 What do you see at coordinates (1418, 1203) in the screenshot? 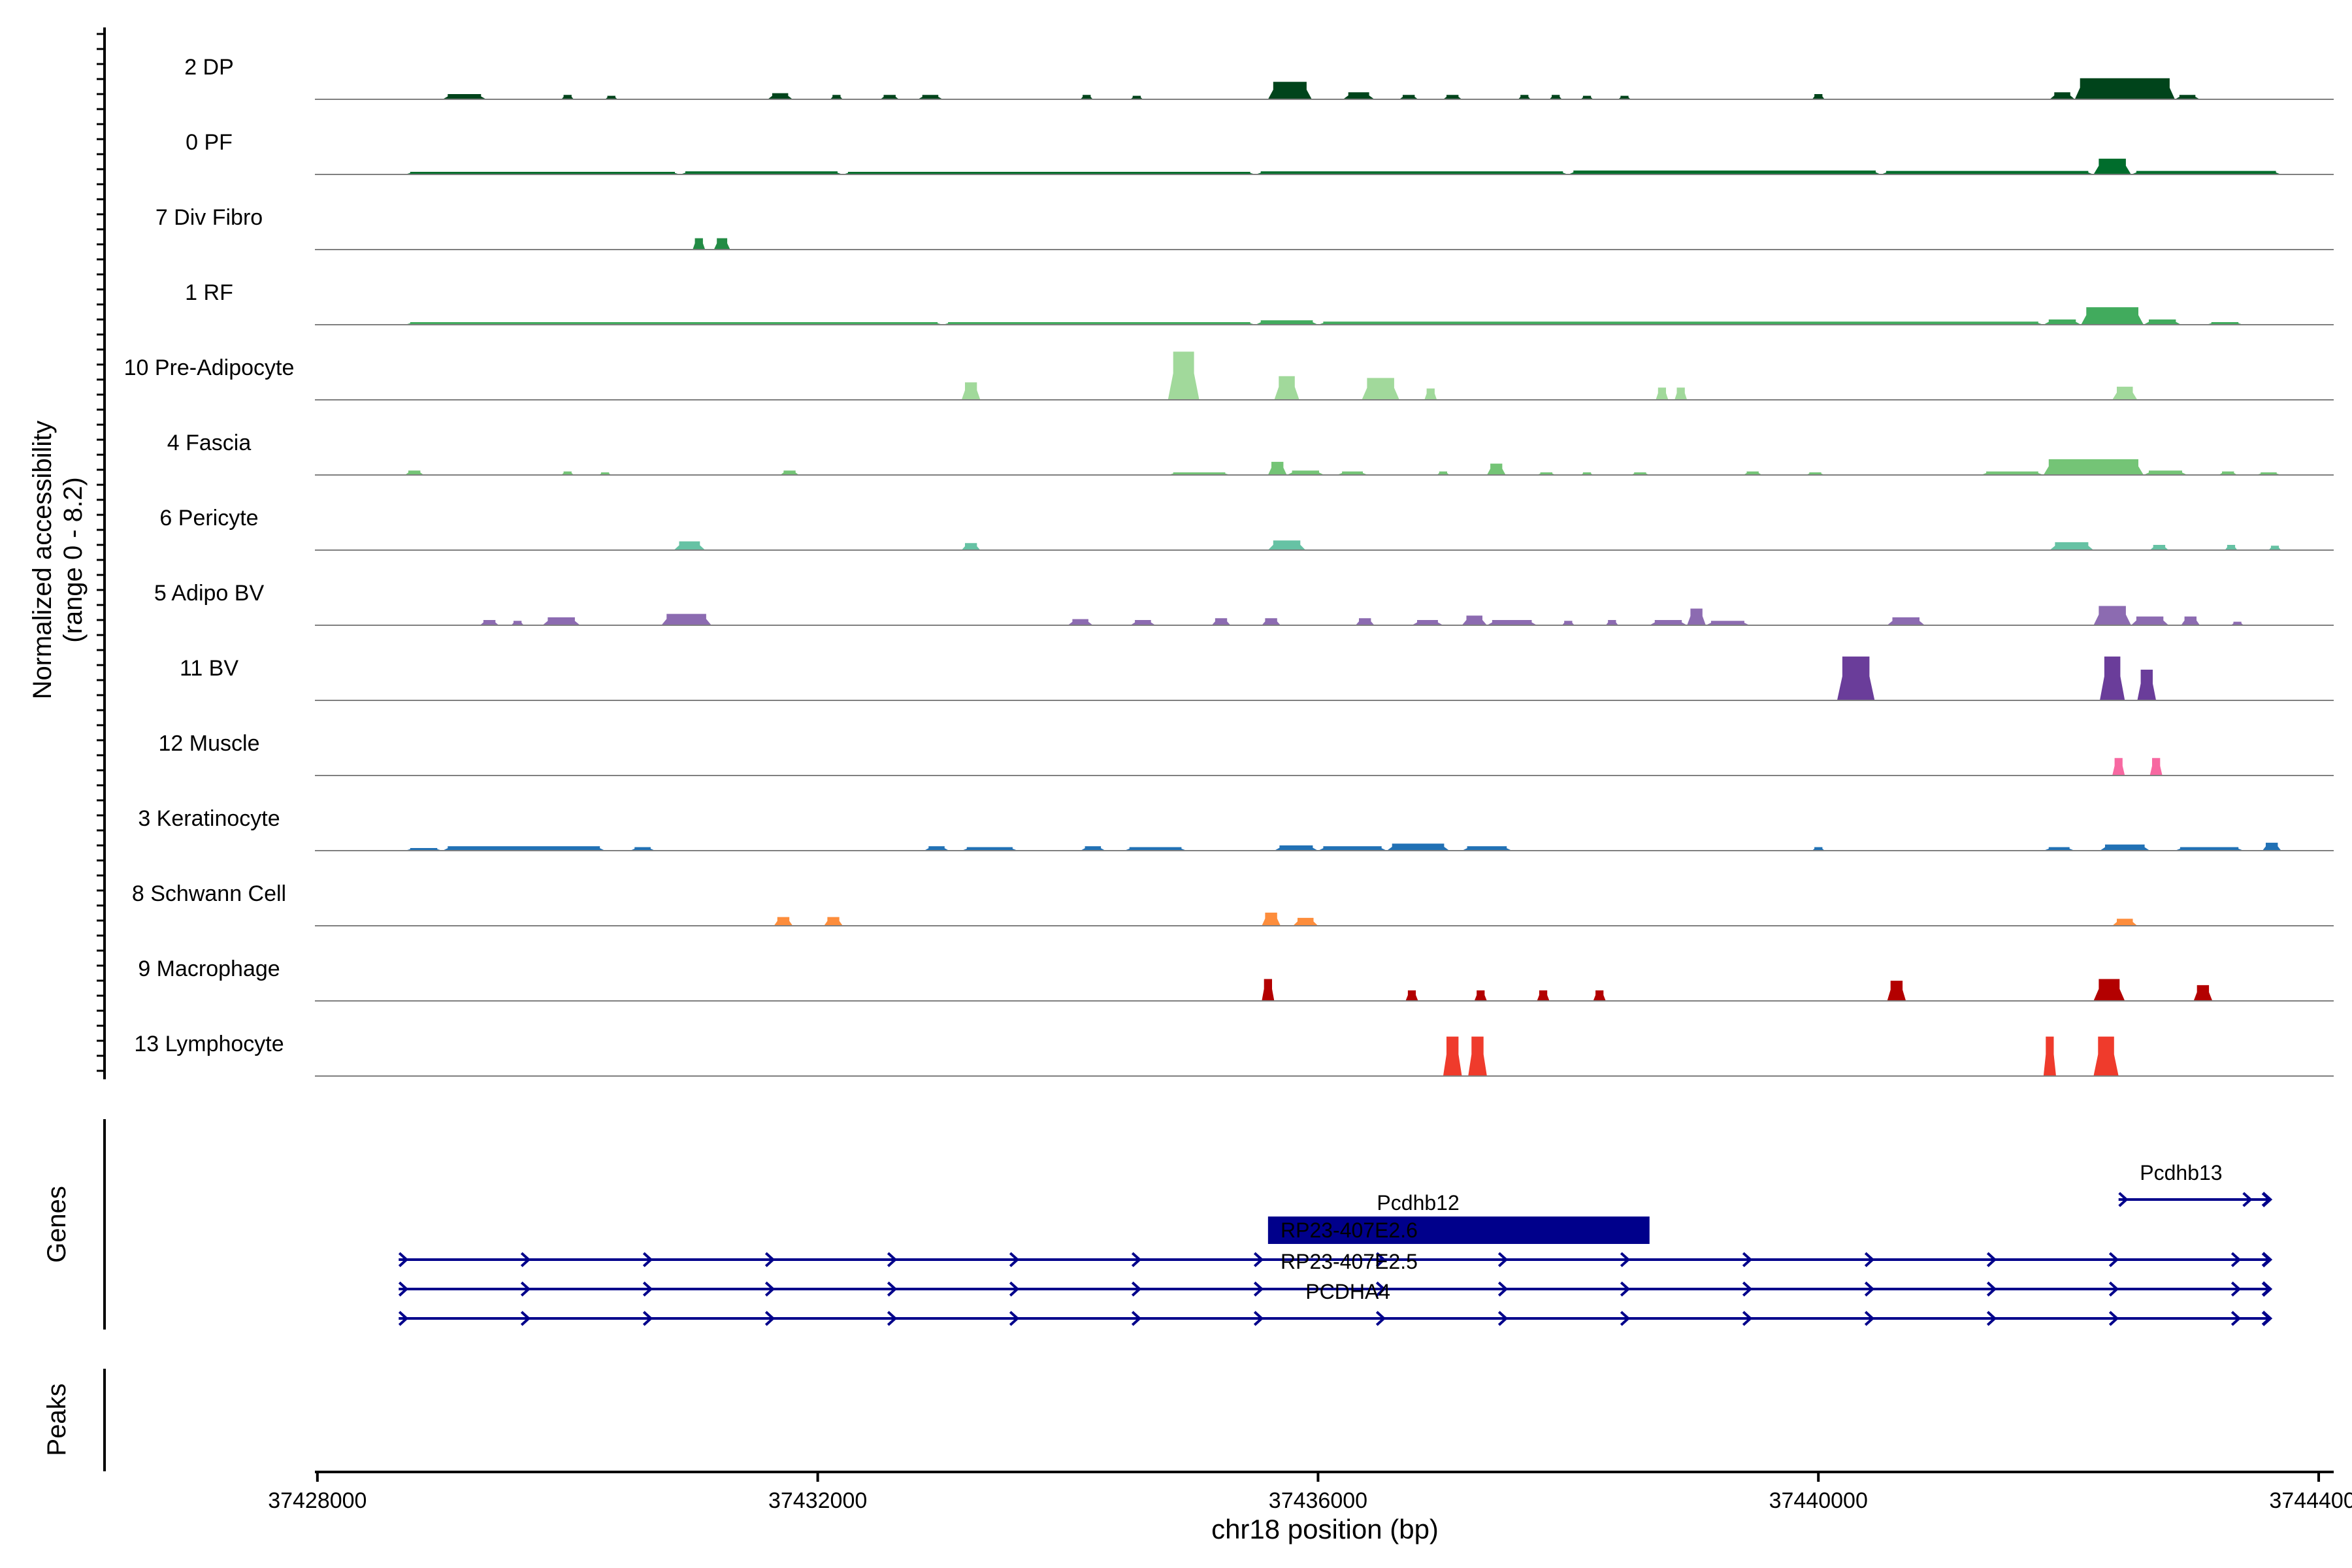
I see `gene-label: Pcdhb12` at bounding box center [1418, 1203].